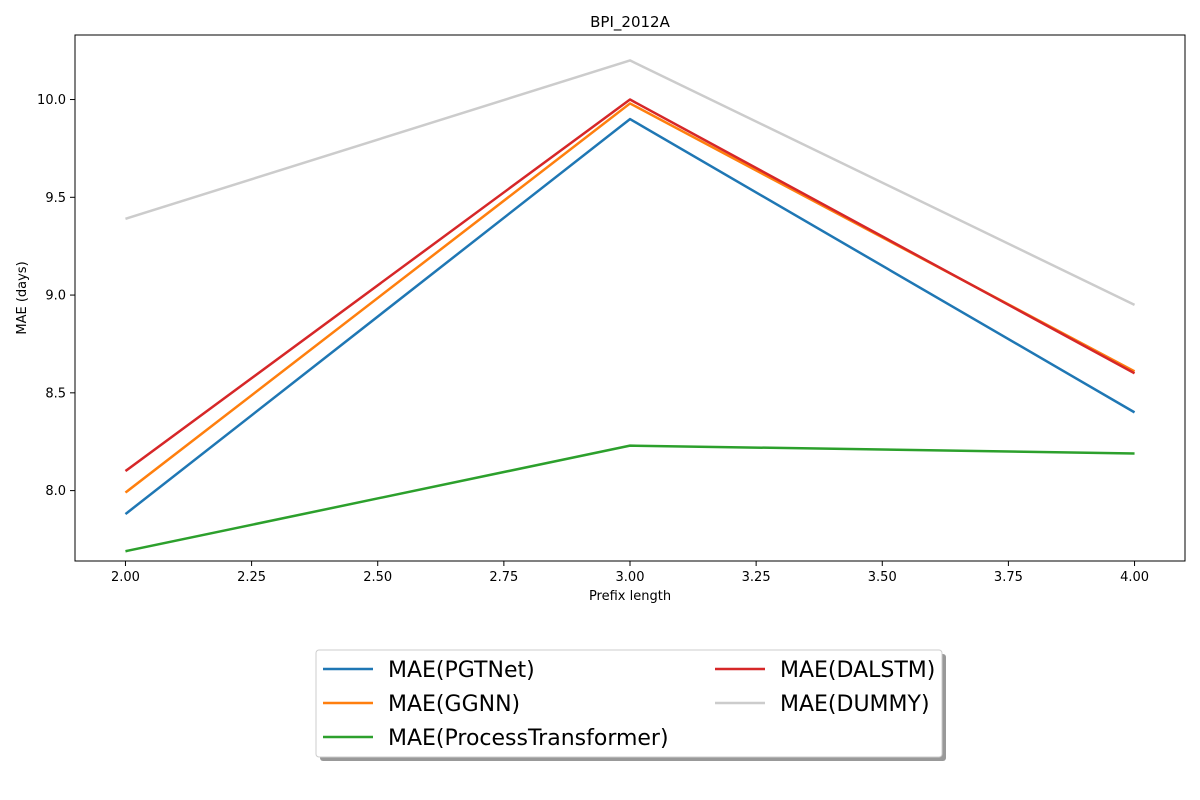 Image resolution: width=1200 pixels, height=800 pixels. I want to click on legend-label: MAE(GGNN), so click(454, 704).